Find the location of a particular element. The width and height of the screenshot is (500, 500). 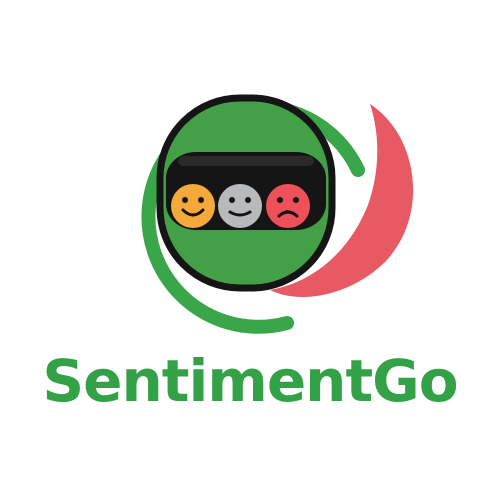

sad-face-icon is located at coordinates (288, 206).